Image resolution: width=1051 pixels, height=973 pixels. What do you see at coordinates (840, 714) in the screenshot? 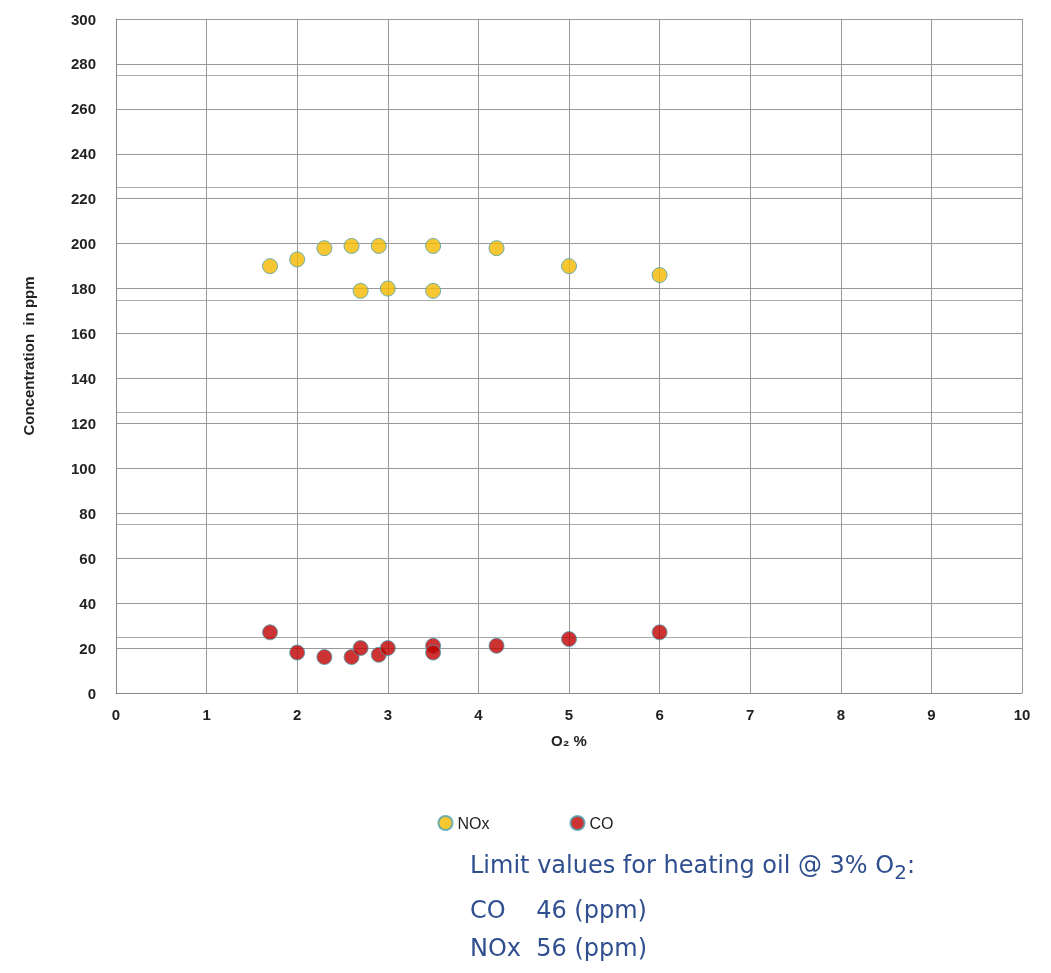
I see `x-tick-label: 8` at bounding box center [840, 714].